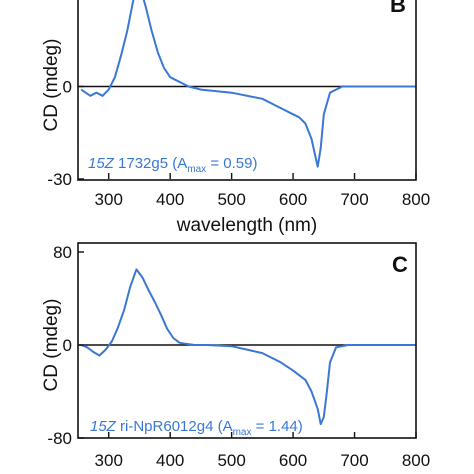 The height and width of the screenshot is (474, 474). What do you see at coordinates (398, 8) in the screenshot?
I see `panel-b-letter: B` at bounding box center [398, 8].